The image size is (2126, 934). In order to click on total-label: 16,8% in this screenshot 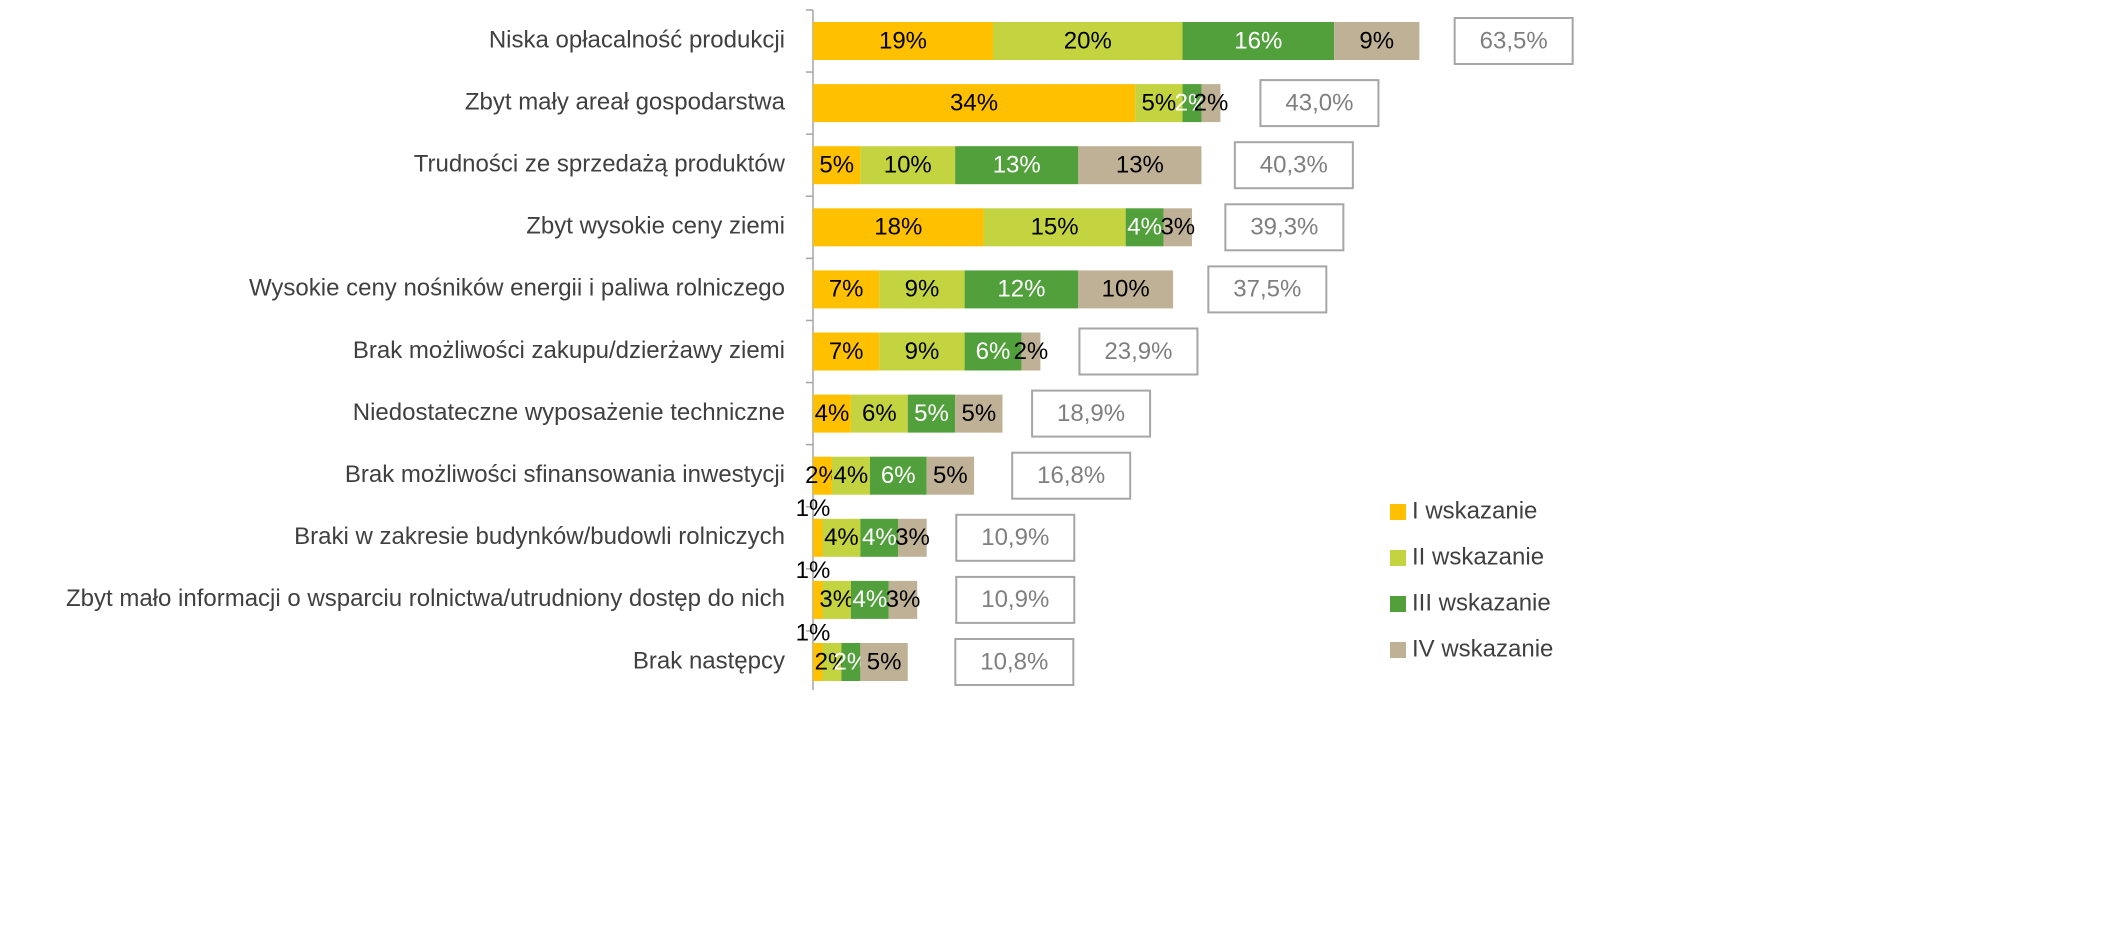, I will do `click(1071, 475)`.